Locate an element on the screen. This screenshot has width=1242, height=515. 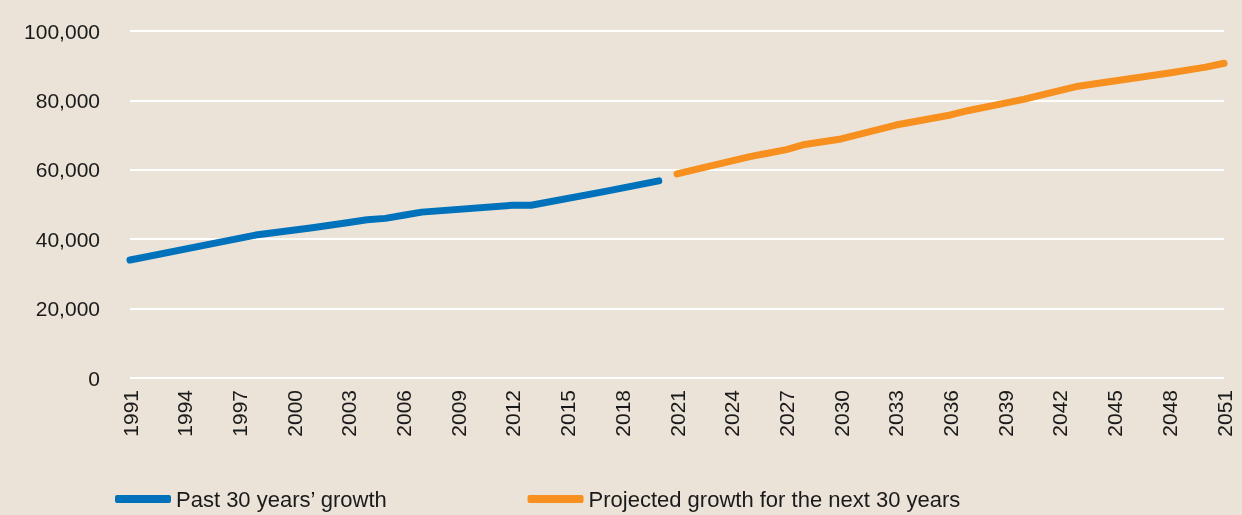
y-tick-label: 40,000 is located at coordinates (67, 239).